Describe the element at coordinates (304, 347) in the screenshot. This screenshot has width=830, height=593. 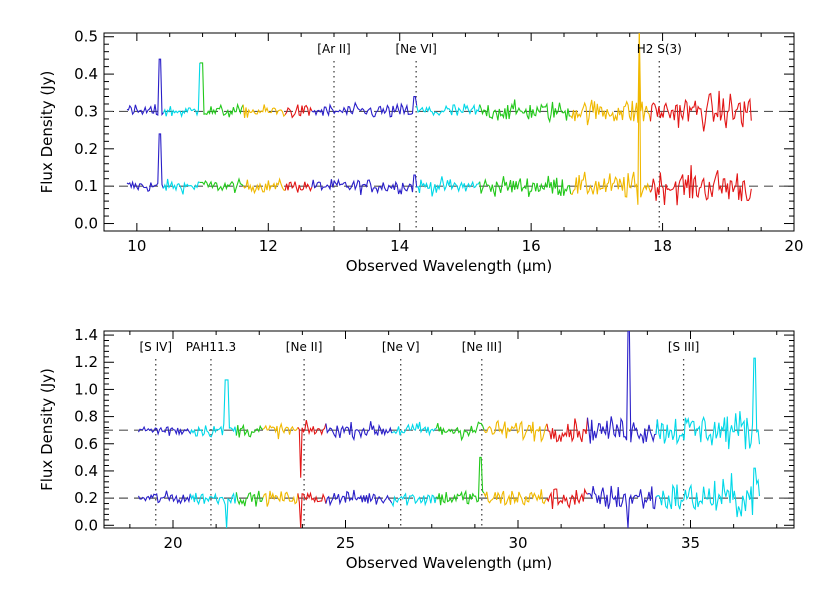
I see `emission-line-label: [Ne II]` at that location.